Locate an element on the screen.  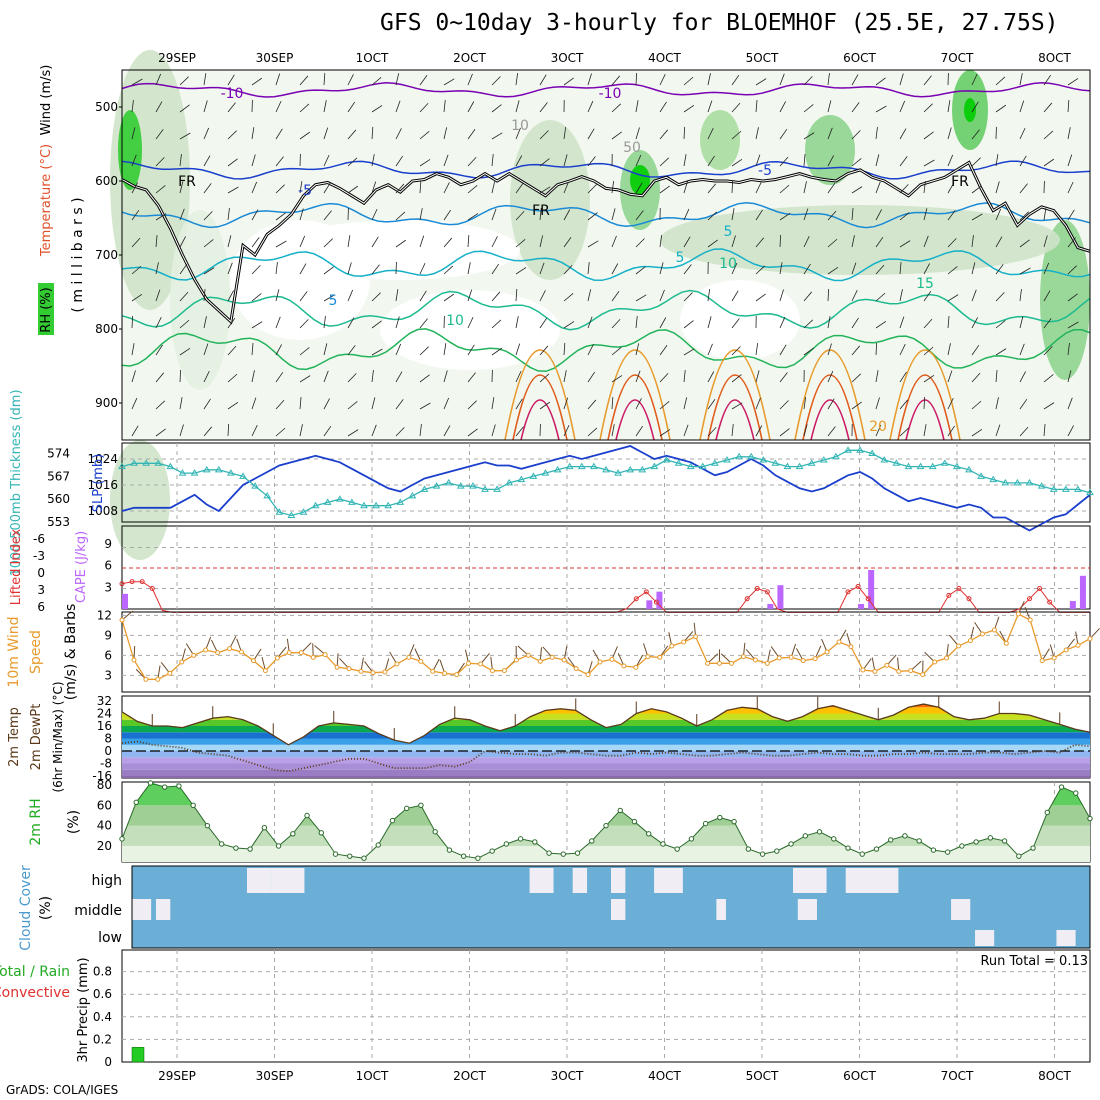
top-date-label: 5OCT is located at coordinates (762, 58).